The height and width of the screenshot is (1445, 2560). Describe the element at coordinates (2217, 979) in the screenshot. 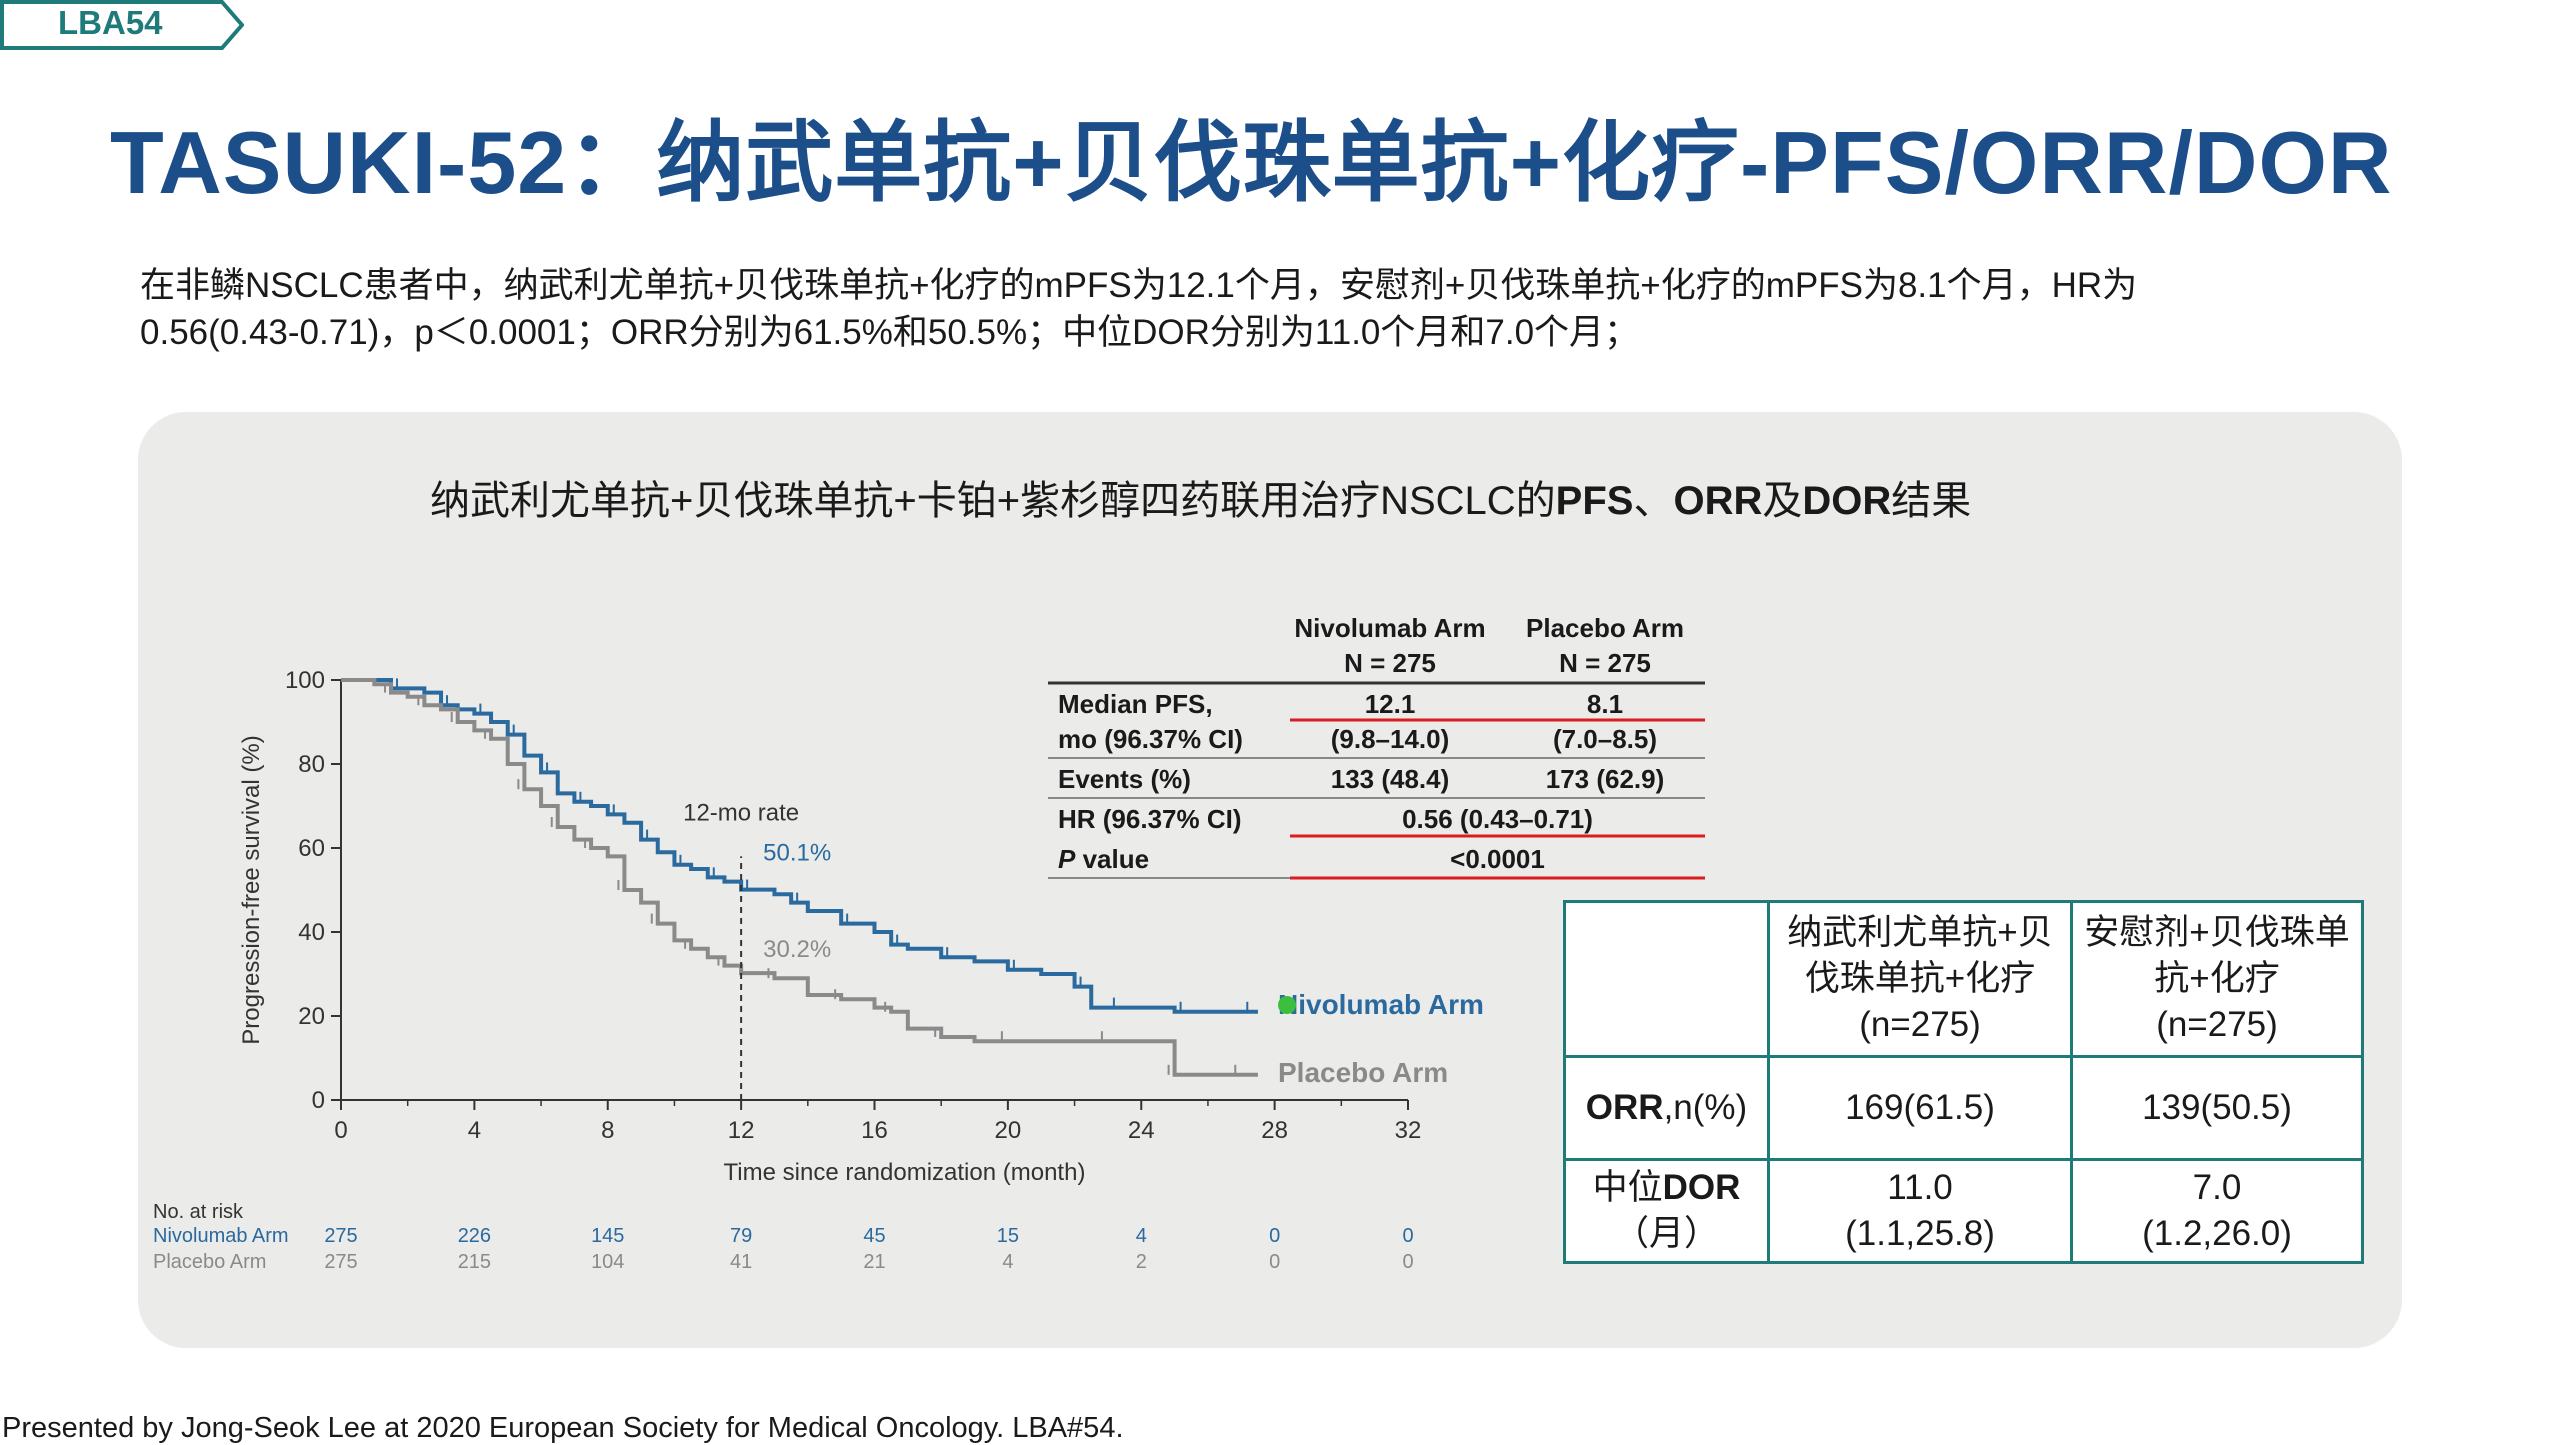

I see `result-header-placebo: 安慰剂+贝伐珠单 抗+化疗 (n=275)` at that location.